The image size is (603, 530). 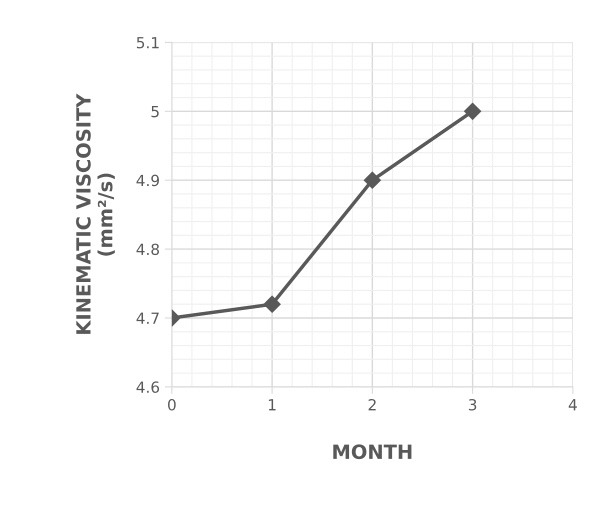 What do you see at coordinates (372, 404) in the screenshot?
I see `x-tick-label: 2` at bounding box center [372, 404].